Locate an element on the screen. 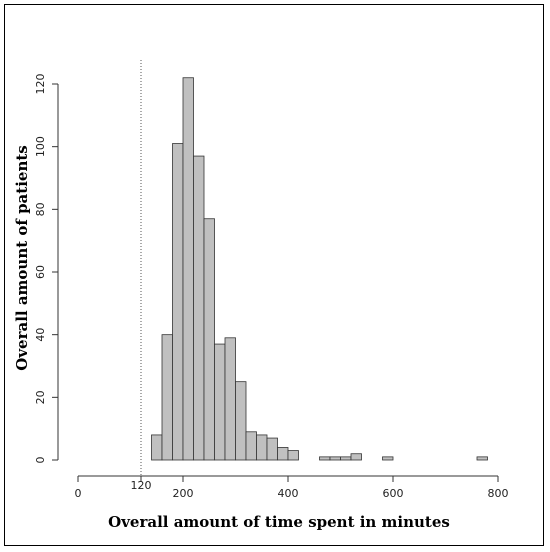  y-tick-label-80: 80 is located at coordinates (40, 209).